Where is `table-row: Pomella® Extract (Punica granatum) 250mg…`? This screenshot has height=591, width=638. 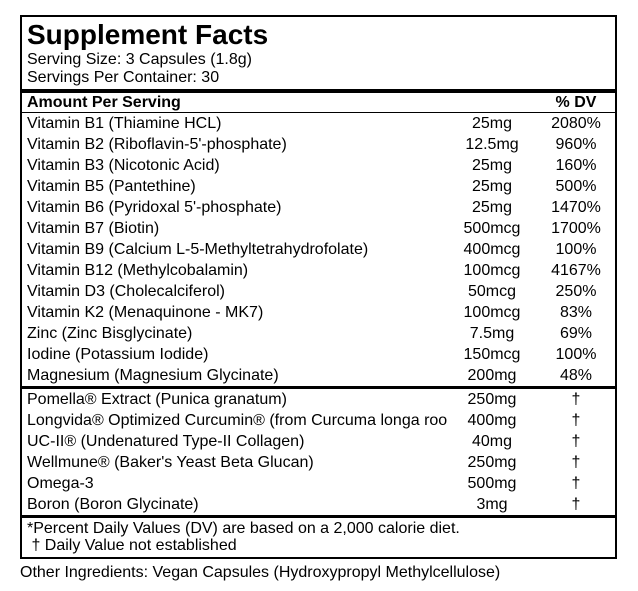 table-row: Pomella® Extract (Punica granatum) 250mg… is located at coordinates (318, 399).